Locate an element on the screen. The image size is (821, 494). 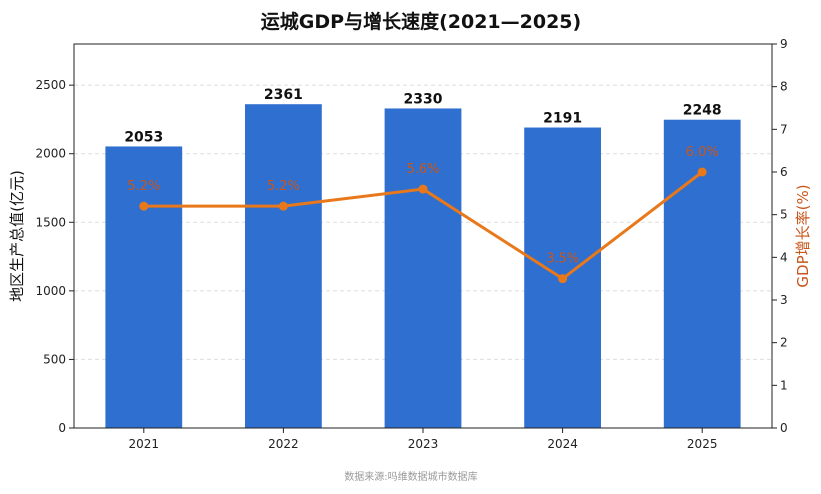
source-note: 数据来源:吗维数据城市数据库 is located at coordinates (410, 476).